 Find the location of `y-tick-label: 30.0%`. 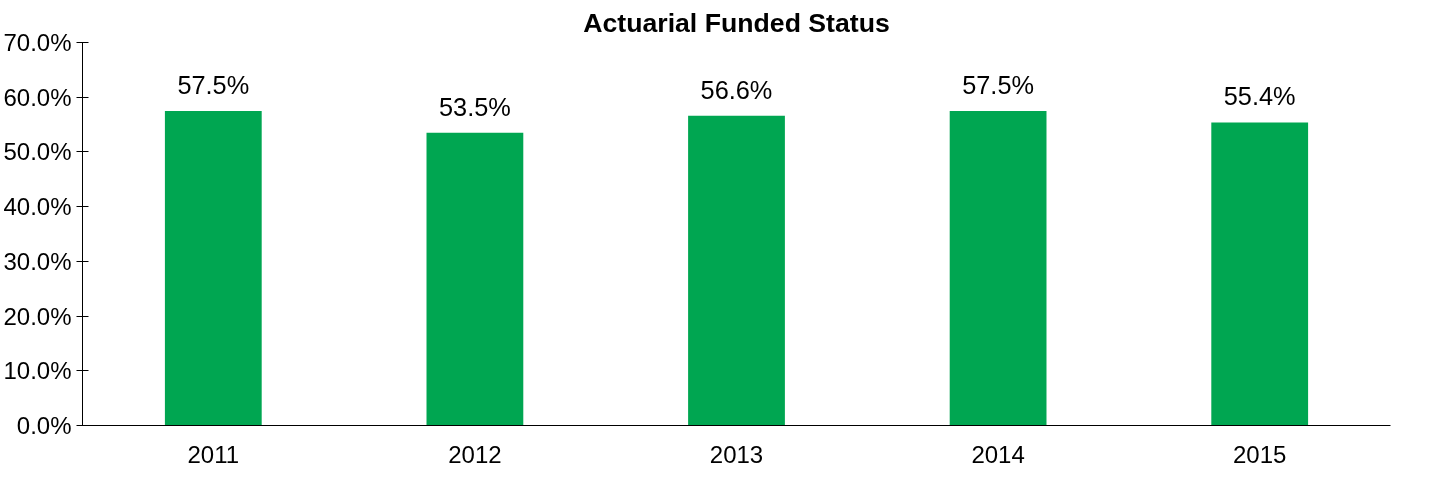

y-tick-label: 30.0% is located at coordinates (37, 261).